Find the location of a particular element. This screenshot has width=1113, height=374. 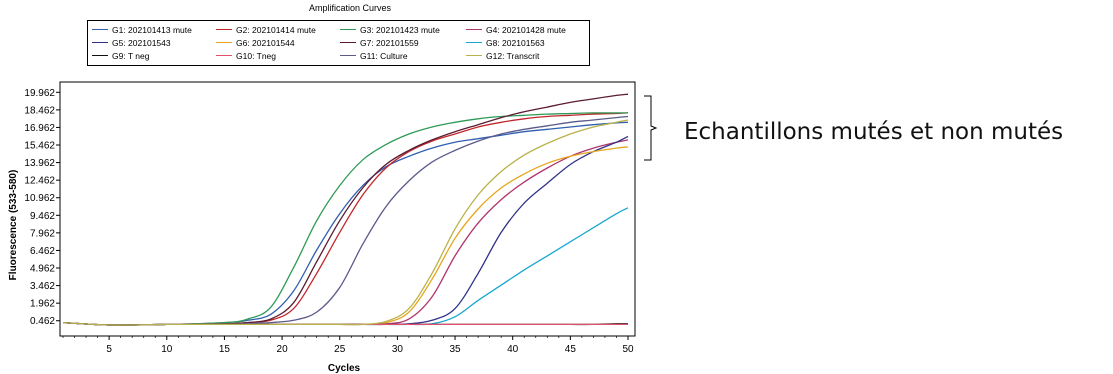

legend-item-4: G4: 202101428 mute is located at coordinates (516, 29).